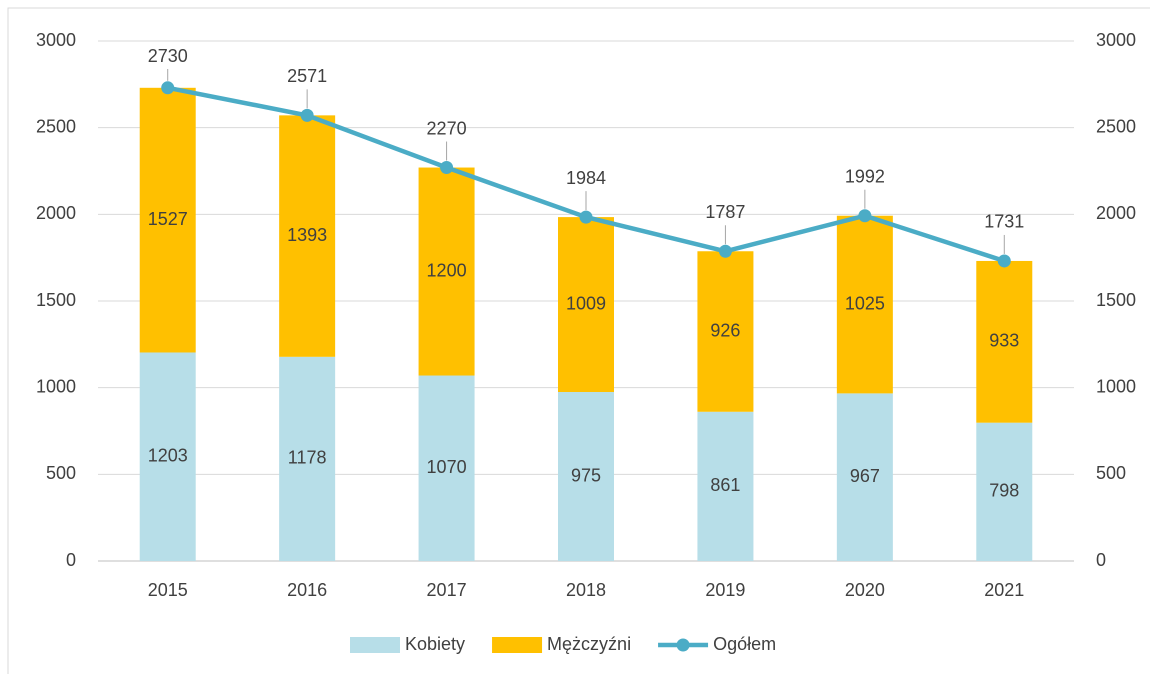  I want to click on data-label: 1070, so click(447, 467).